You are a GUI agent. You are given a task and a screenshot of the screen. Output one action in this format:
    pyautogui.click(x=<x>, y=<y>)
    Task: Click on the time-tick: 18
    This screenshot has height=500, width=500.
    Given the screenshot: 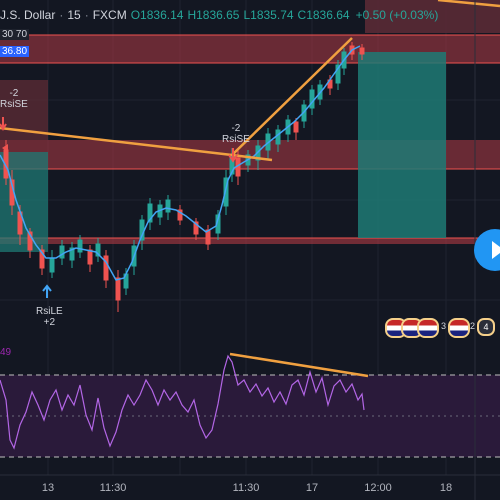 What is the action you would take?
    pyautogui.click(x=446, y=488)
    